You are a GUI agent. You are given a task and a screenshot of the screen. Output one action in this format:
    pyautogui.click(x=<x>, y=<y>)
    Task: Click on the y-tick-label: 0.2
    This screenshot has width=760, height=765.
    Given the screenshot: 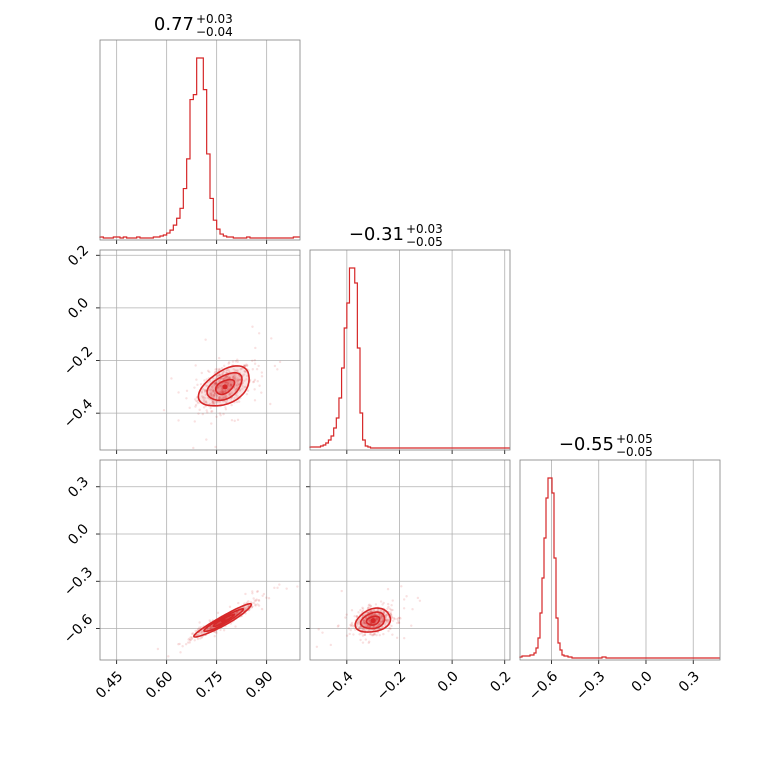 What is the action you would take?
    pyautogui.click(x=78, y=255)
    